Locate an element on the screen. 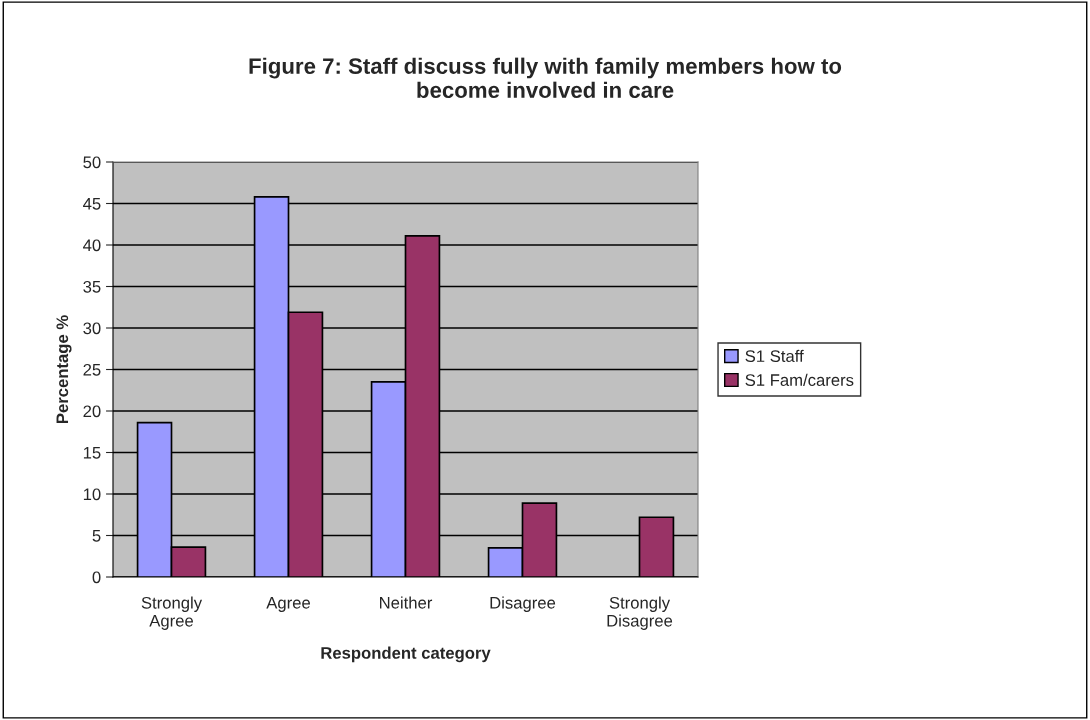 Image resolution: width=1090 pixels, height=720 pixels. y-tick-label: 40 is located at coordinates (92, 245).